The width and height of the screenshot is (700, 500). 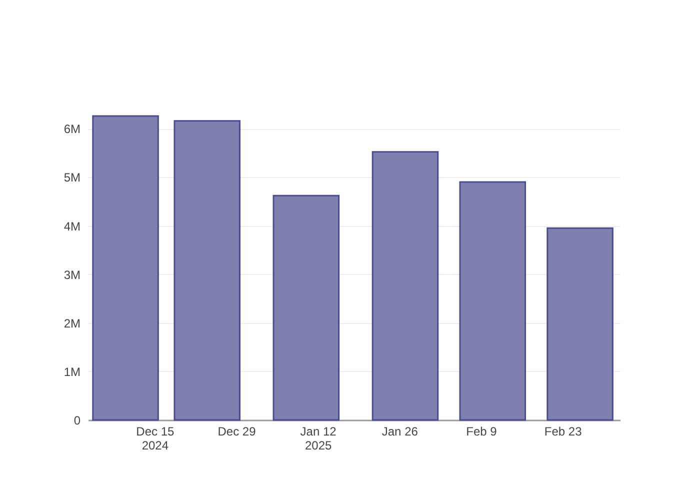 What do you see at coordinates (72, 275) in the screenshot?
I see `y-tick-label: 3M` at bounding box center [72, 275].